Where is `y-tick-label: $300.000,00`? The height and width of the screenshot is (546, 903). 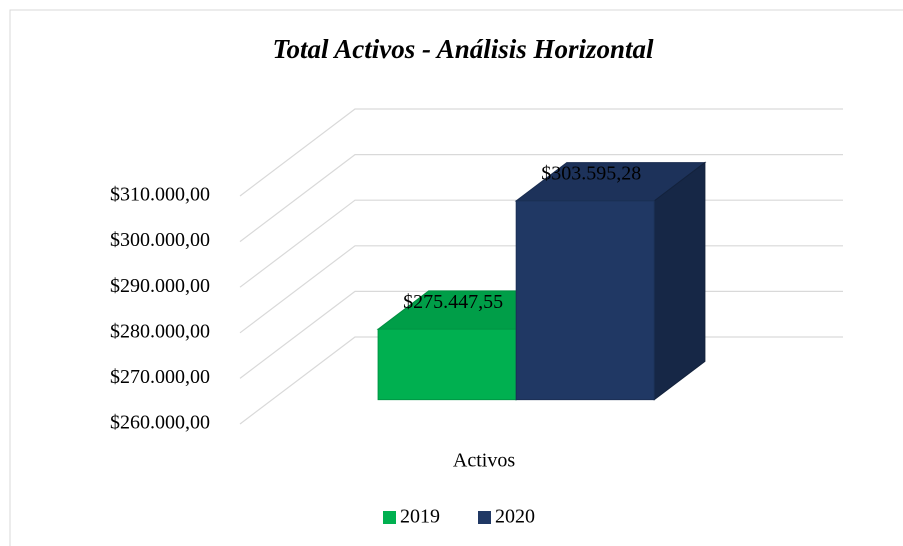 y-tick-label: $300.000,00 is located at coordinates (160, 240).